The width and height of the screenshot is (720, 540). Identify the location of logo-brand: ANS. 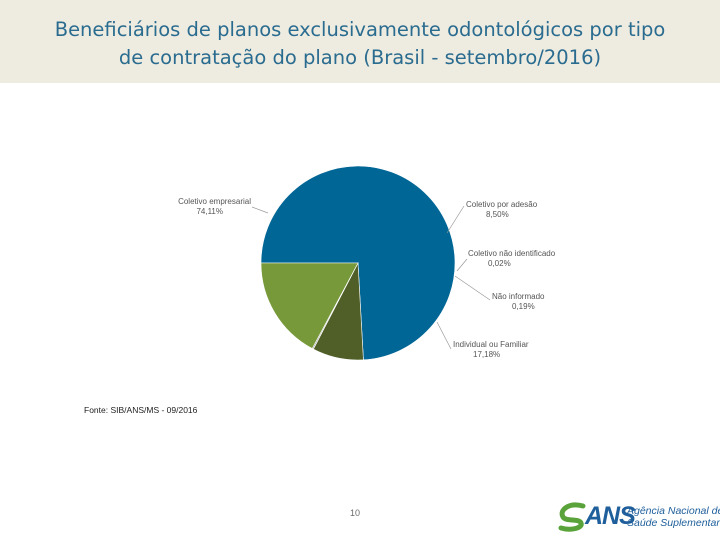
(610, 516).